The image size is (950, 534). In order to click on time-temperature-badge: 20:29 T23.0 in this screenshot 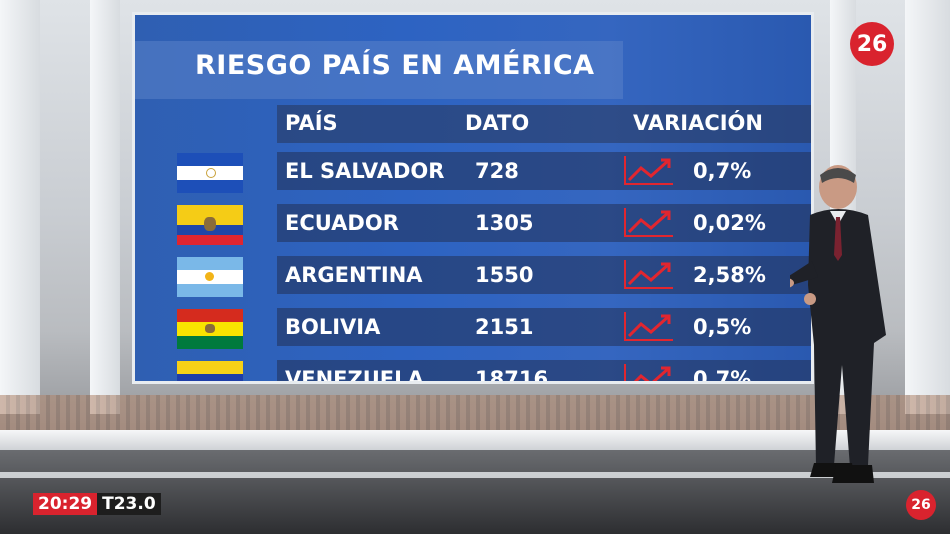, I will do `click(97, 504)`.